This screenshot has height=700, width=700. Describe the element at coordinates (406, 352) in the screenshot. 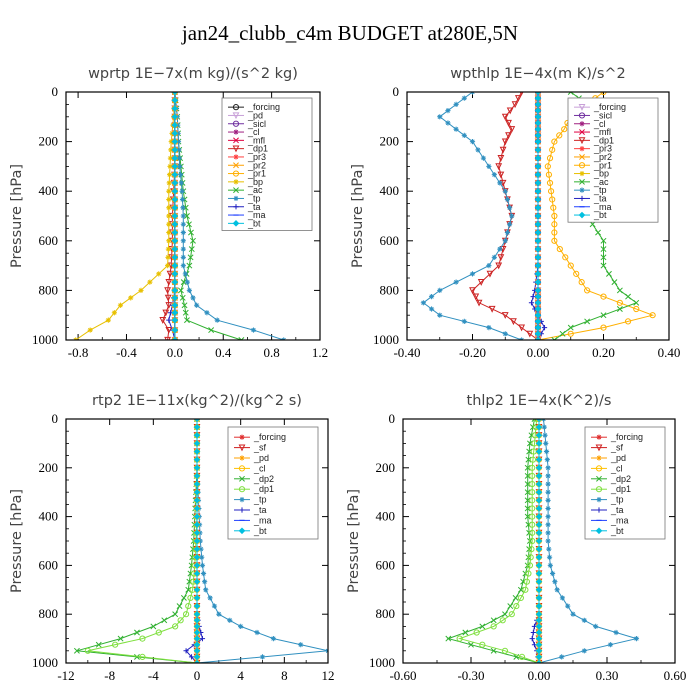

I see `x-tick-label: -0.40` at that location.